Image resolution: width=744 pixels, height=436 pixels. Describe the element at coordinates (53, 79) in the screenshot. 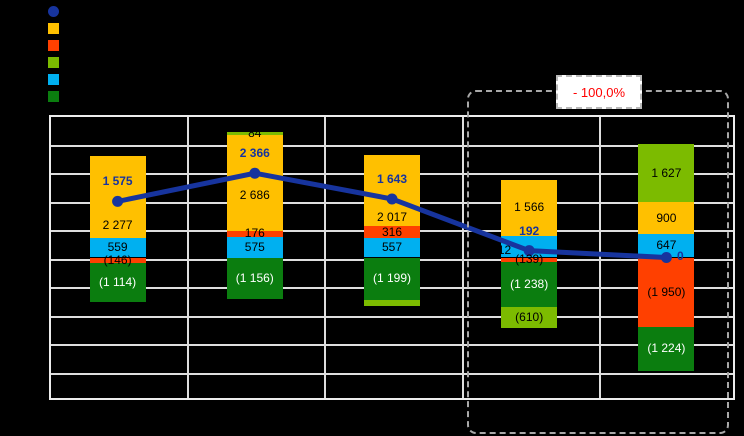

I see `cyan-series-legend-marker` at that location.